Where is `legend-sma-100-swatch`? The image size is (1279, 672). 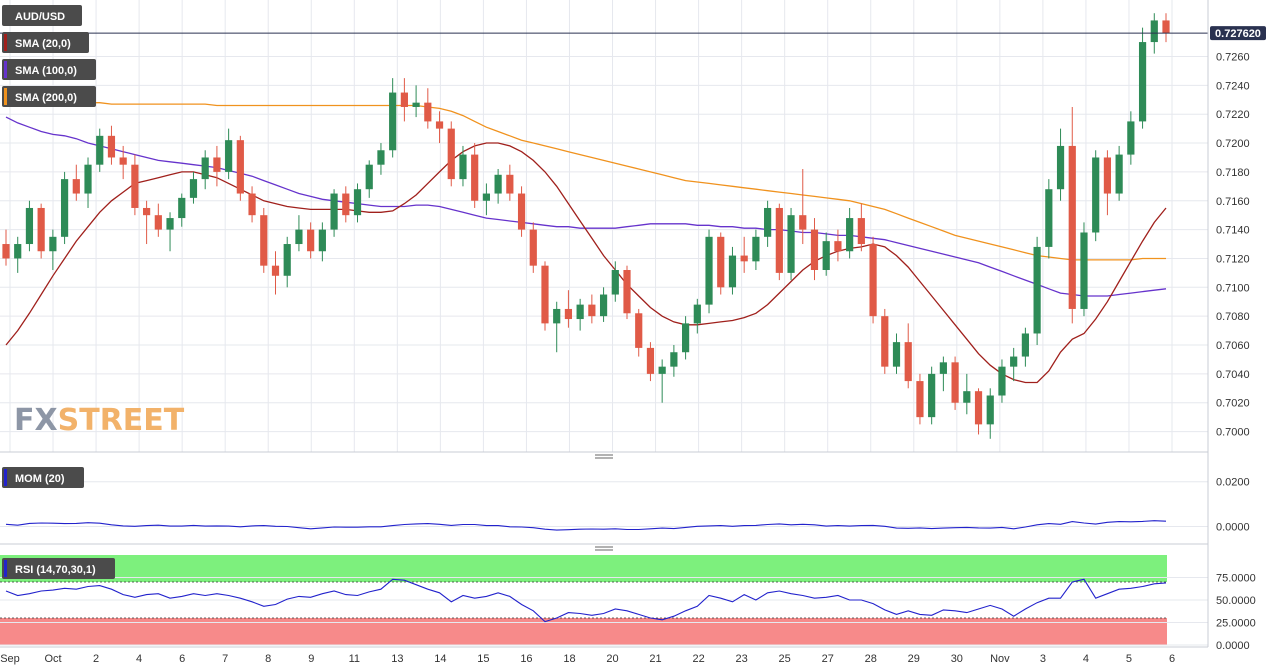 legend-sma-100-swatch is located at coordinates (5, 69).